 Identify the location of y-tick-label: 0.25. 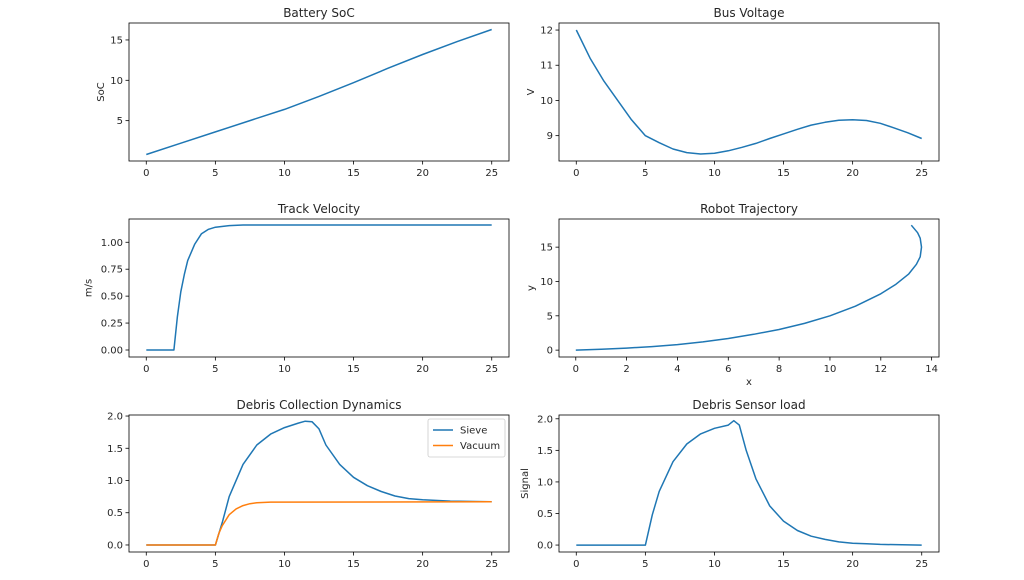
(112, 324).